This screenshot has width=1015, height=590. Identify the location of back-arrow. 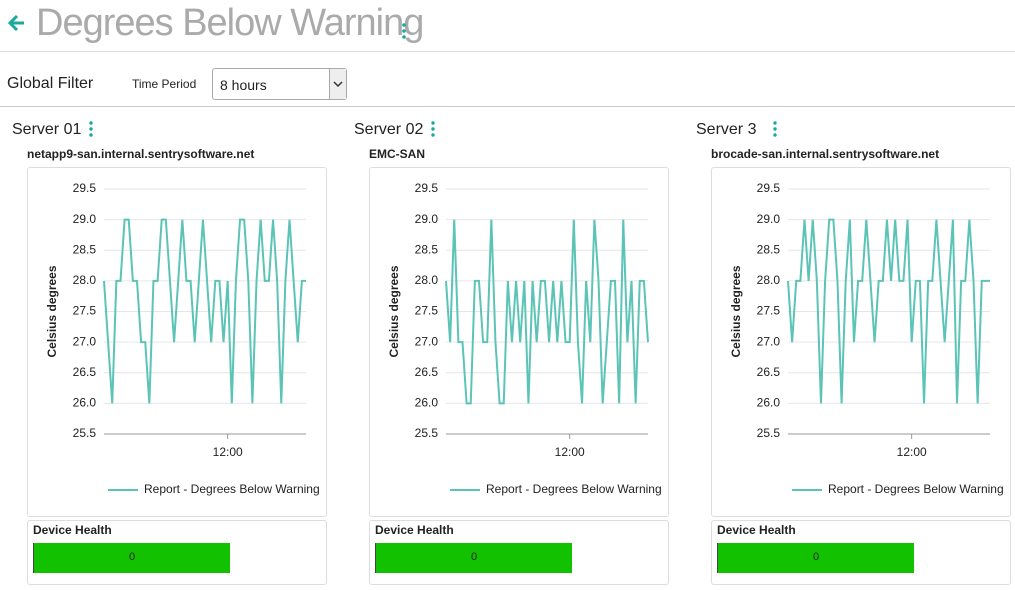
(17, 23).